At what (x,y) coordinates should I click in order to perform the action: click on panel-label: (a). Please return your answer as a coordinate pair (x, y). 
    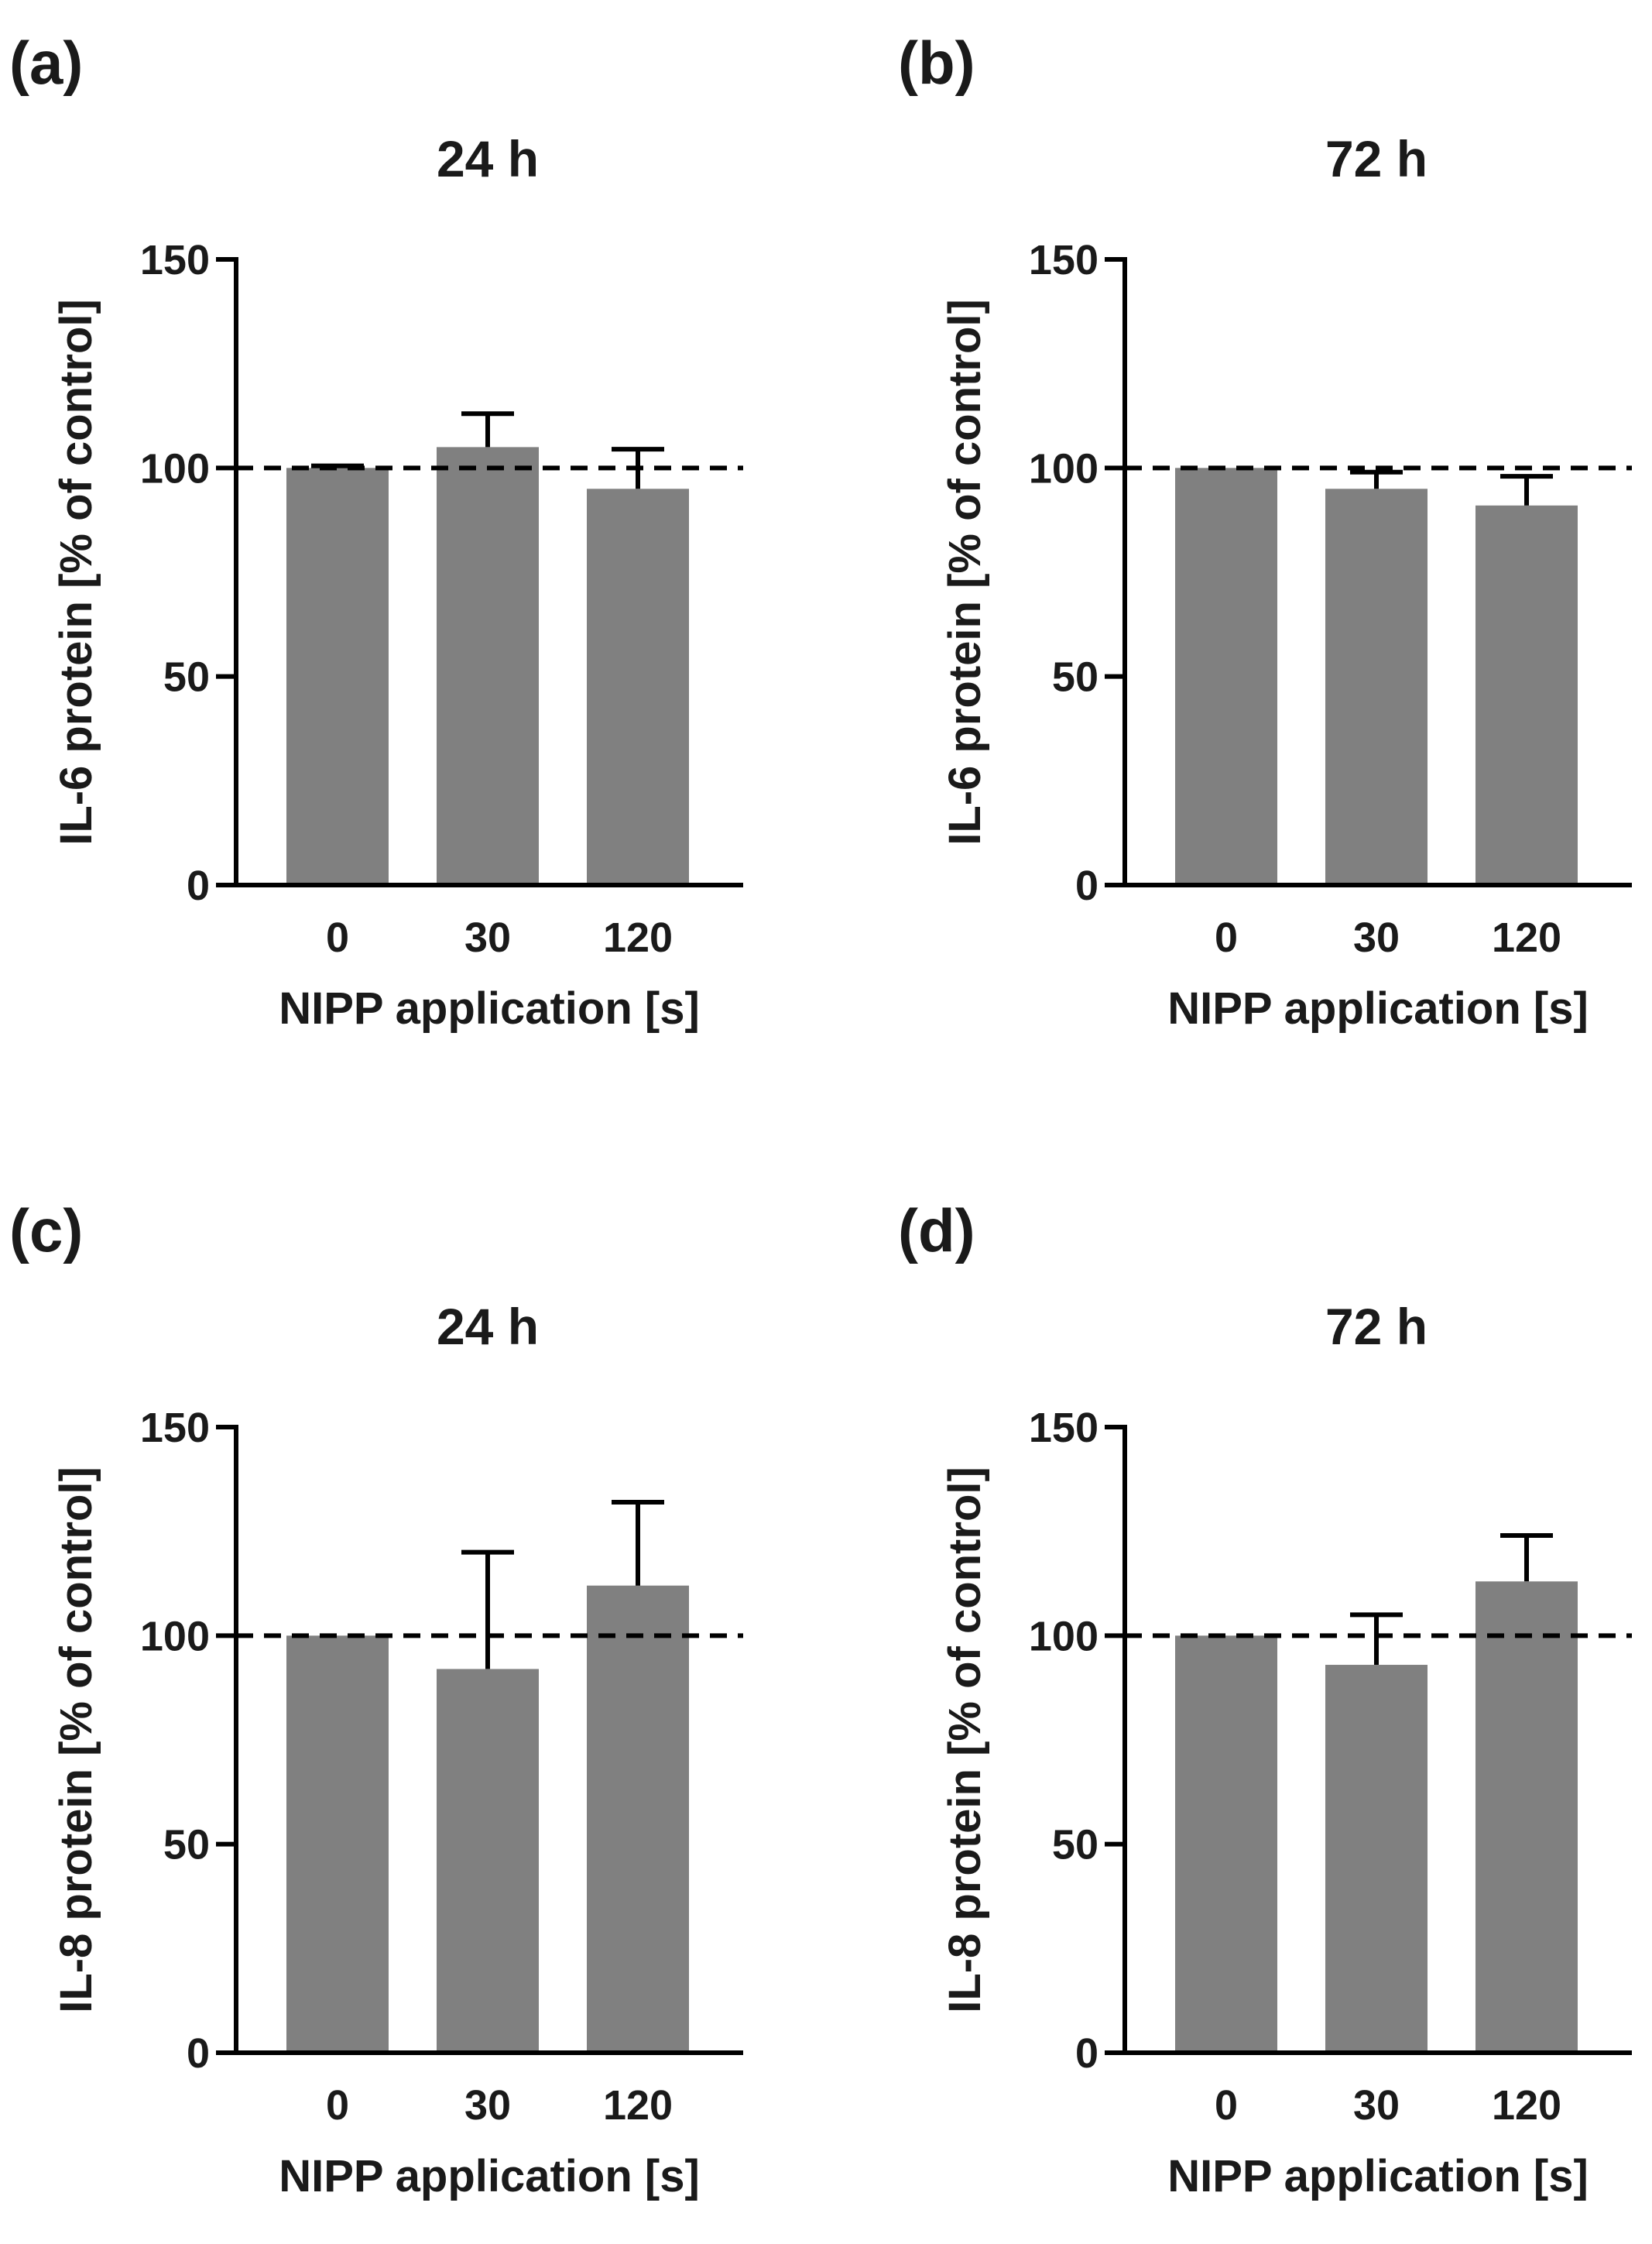
    Looking at the image, I should click on (46, 63).